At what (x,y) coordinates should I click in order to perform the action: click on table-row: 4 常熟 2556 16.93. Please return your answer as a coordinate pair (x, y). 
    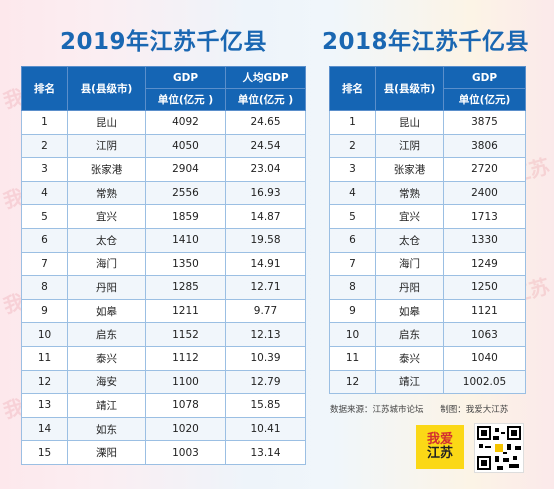
    Looking at the image, I should click on (163, 193).